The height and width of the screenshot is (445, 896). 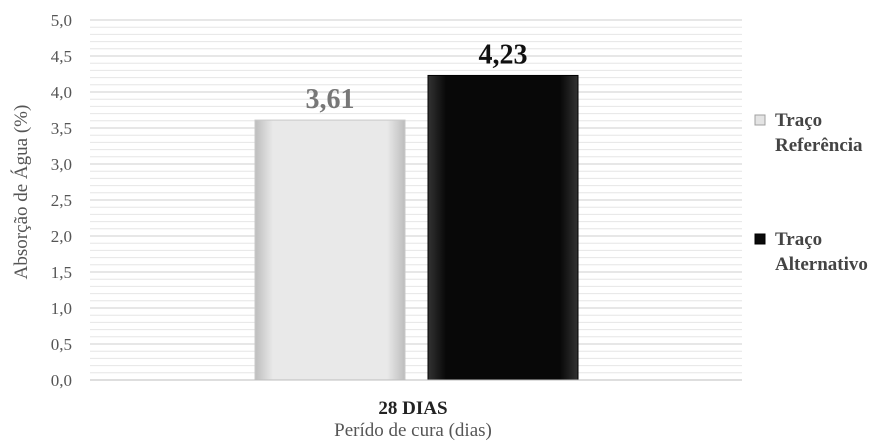 I want to click on legend-item-traco-referencia: Traço Referência, so click(x=808, y=133).